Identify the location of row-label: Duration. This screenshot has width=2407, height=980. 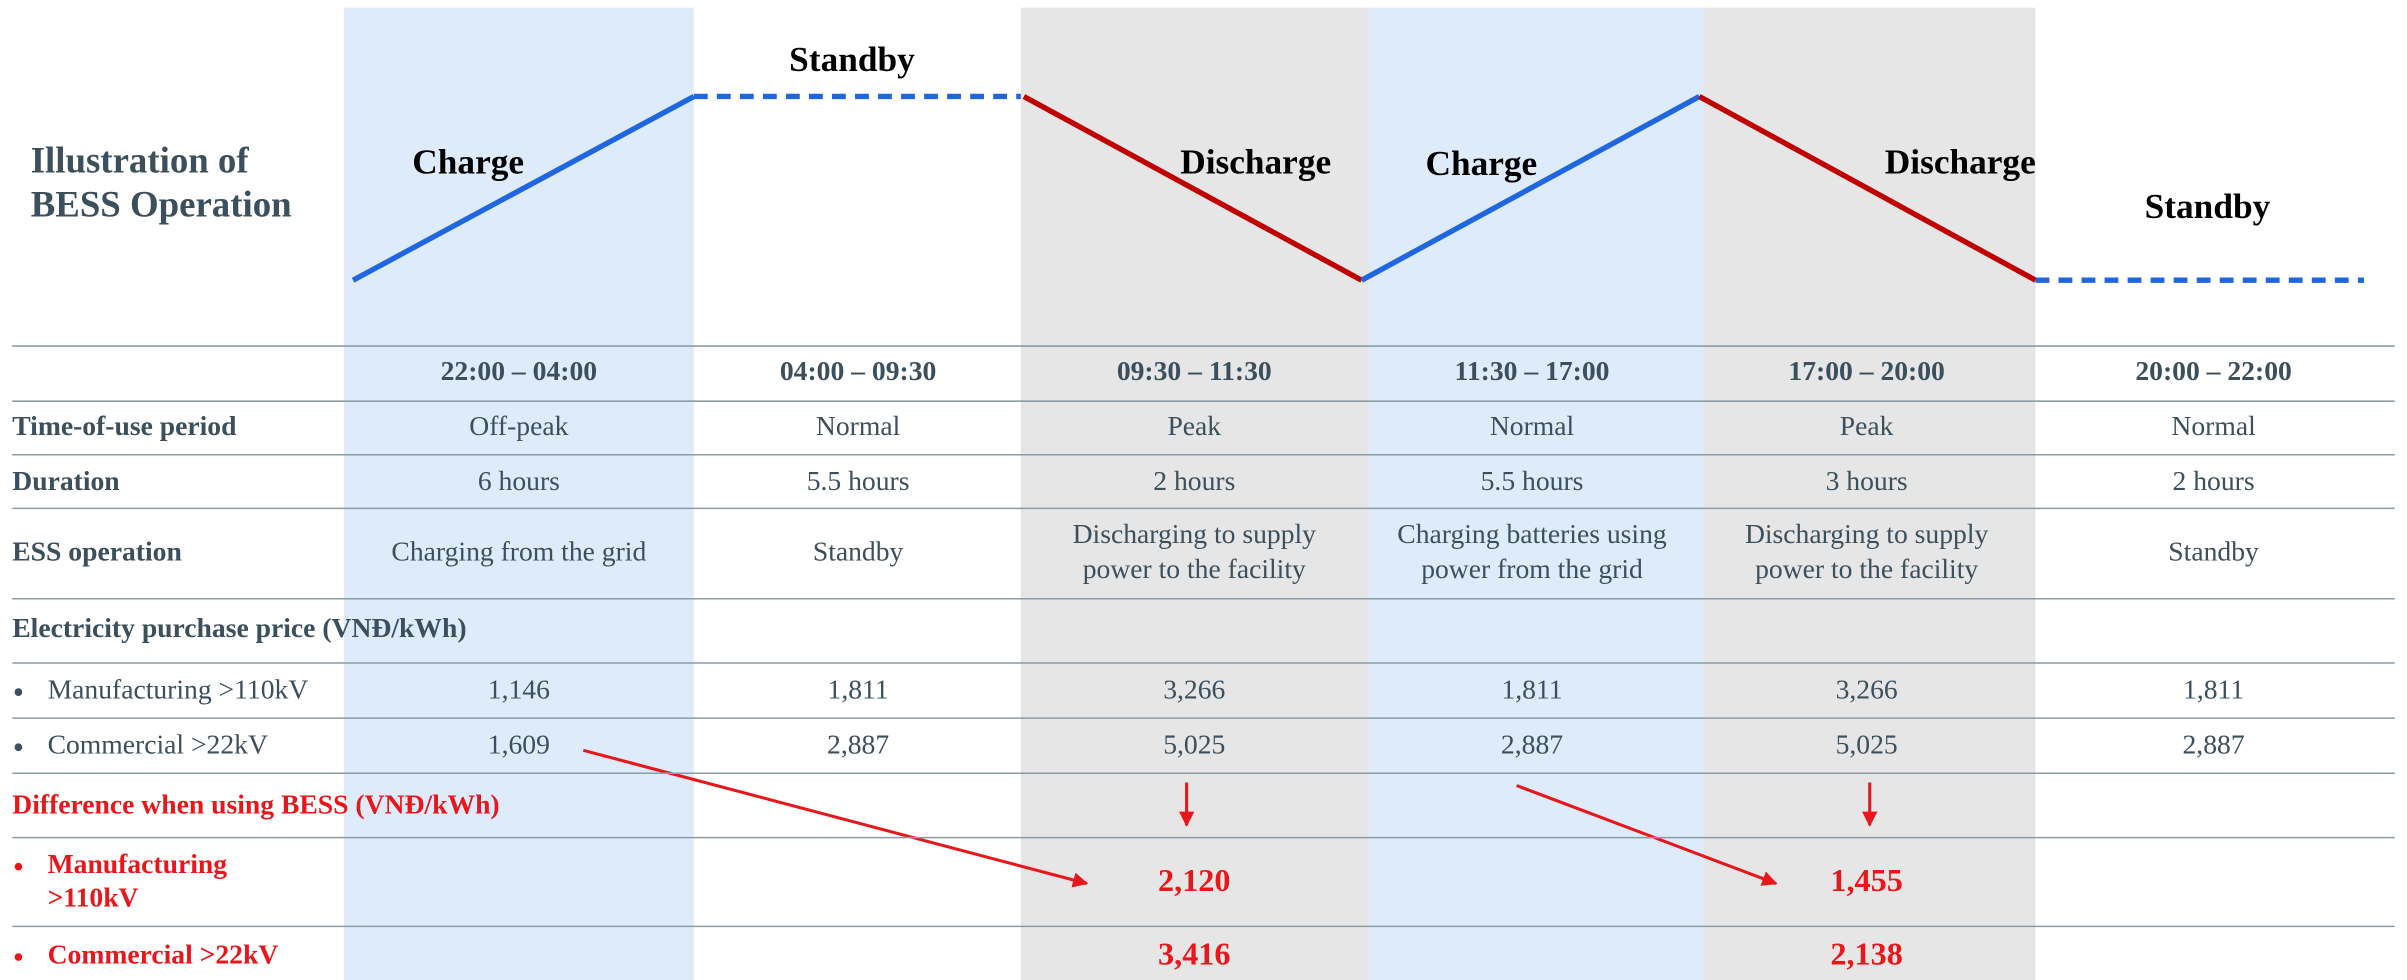
(65, 480).